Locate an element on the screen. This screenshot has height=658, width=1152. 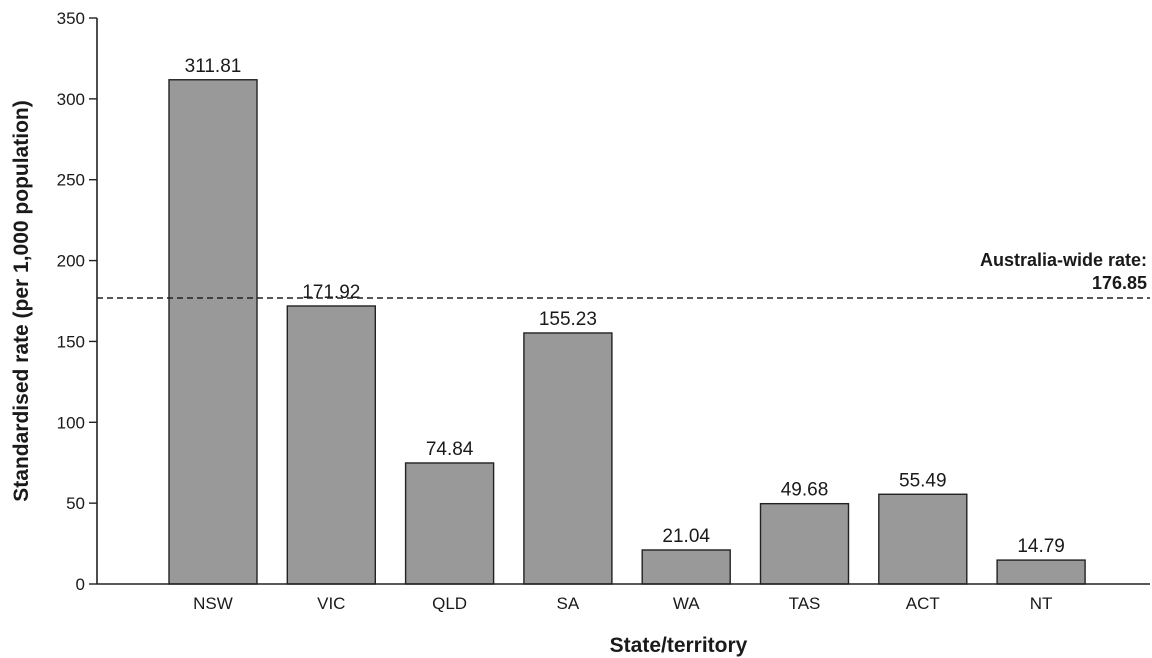
bar-nsw is located at coordinates (213, 332).